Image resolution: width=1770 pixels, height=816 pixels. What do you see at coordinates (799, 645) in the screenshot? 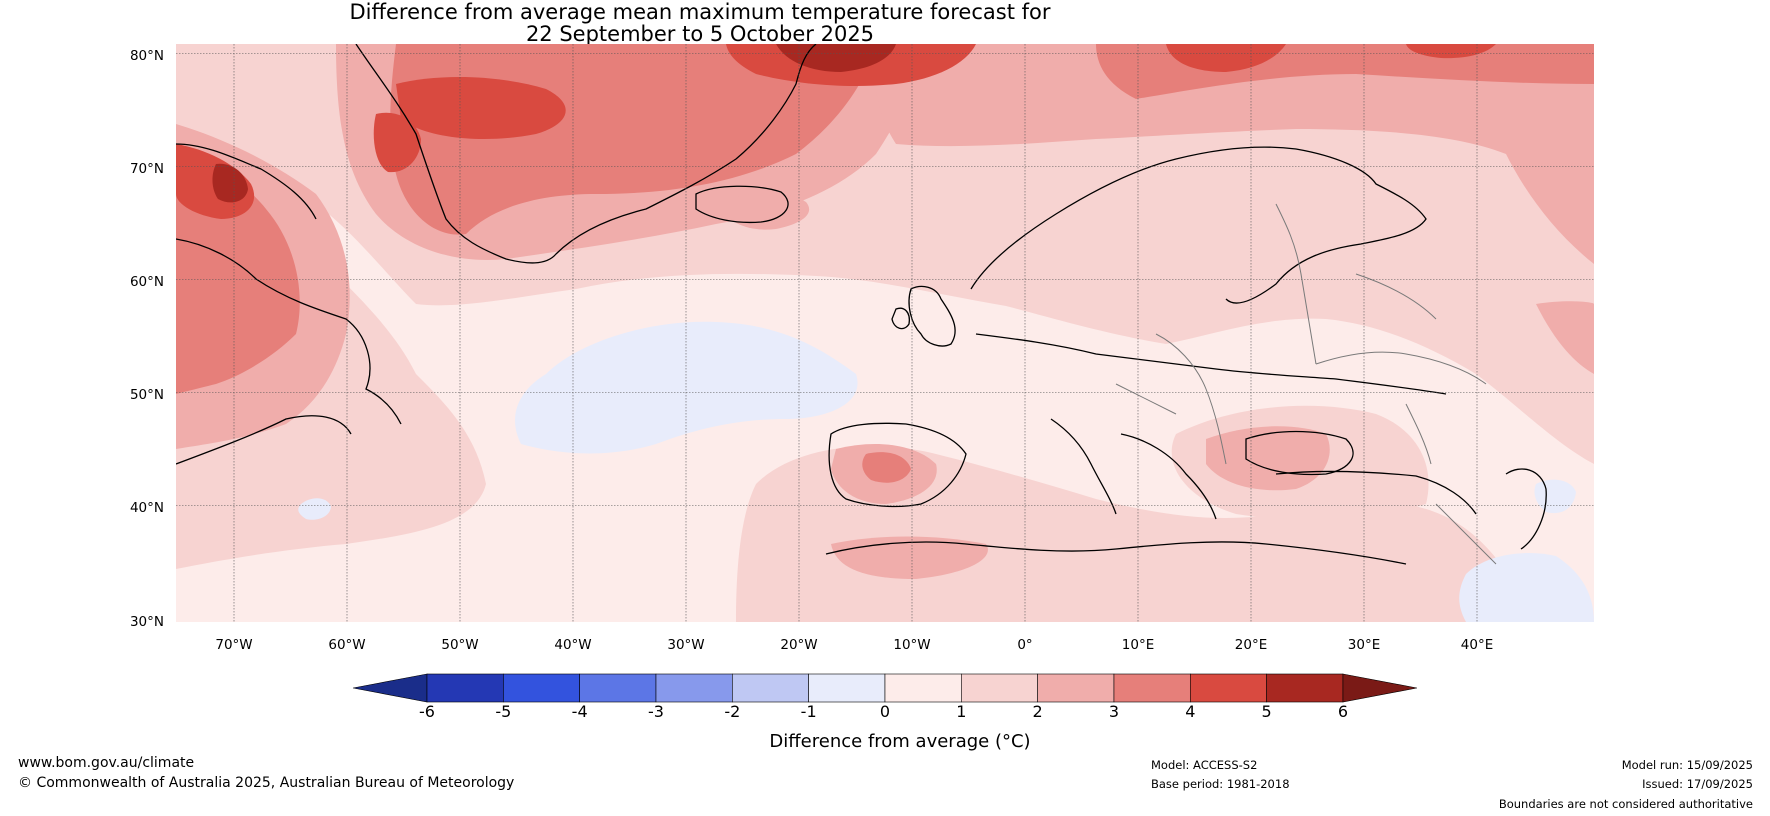
I see `lon-label-20w: 20°W` at bounding box center [799, 645].